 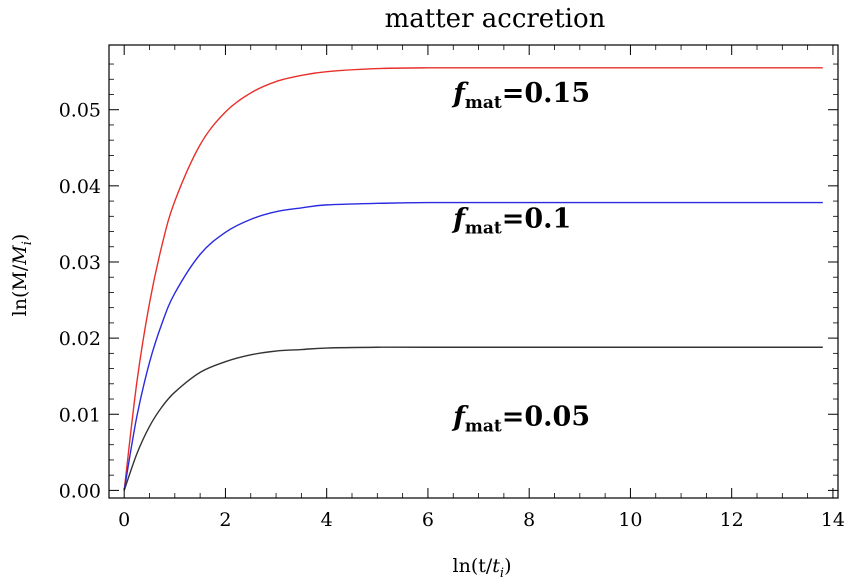 What do you see at coordinates (124, 520) in the screenshot?
I see `x-tick-label: 0` at bounding box center [124, 520].